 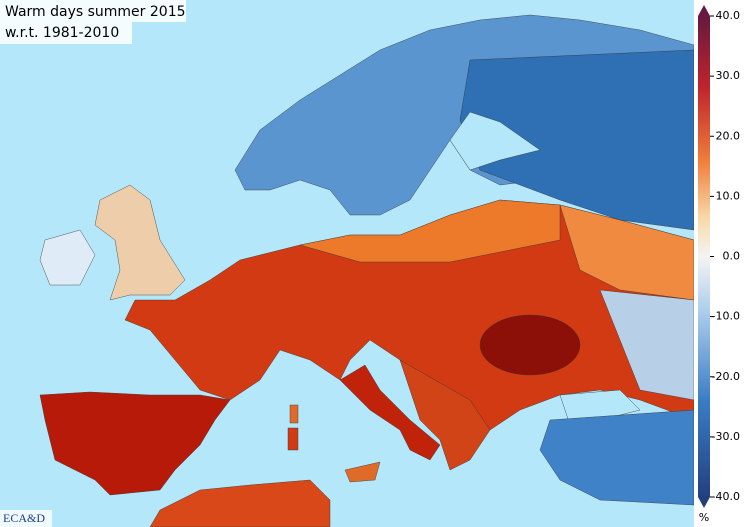 What do you see at coordinates (728, 75) in the screenshot?
I see `colorbar-tick-label: 30.0` at bounding box center [728, 75].